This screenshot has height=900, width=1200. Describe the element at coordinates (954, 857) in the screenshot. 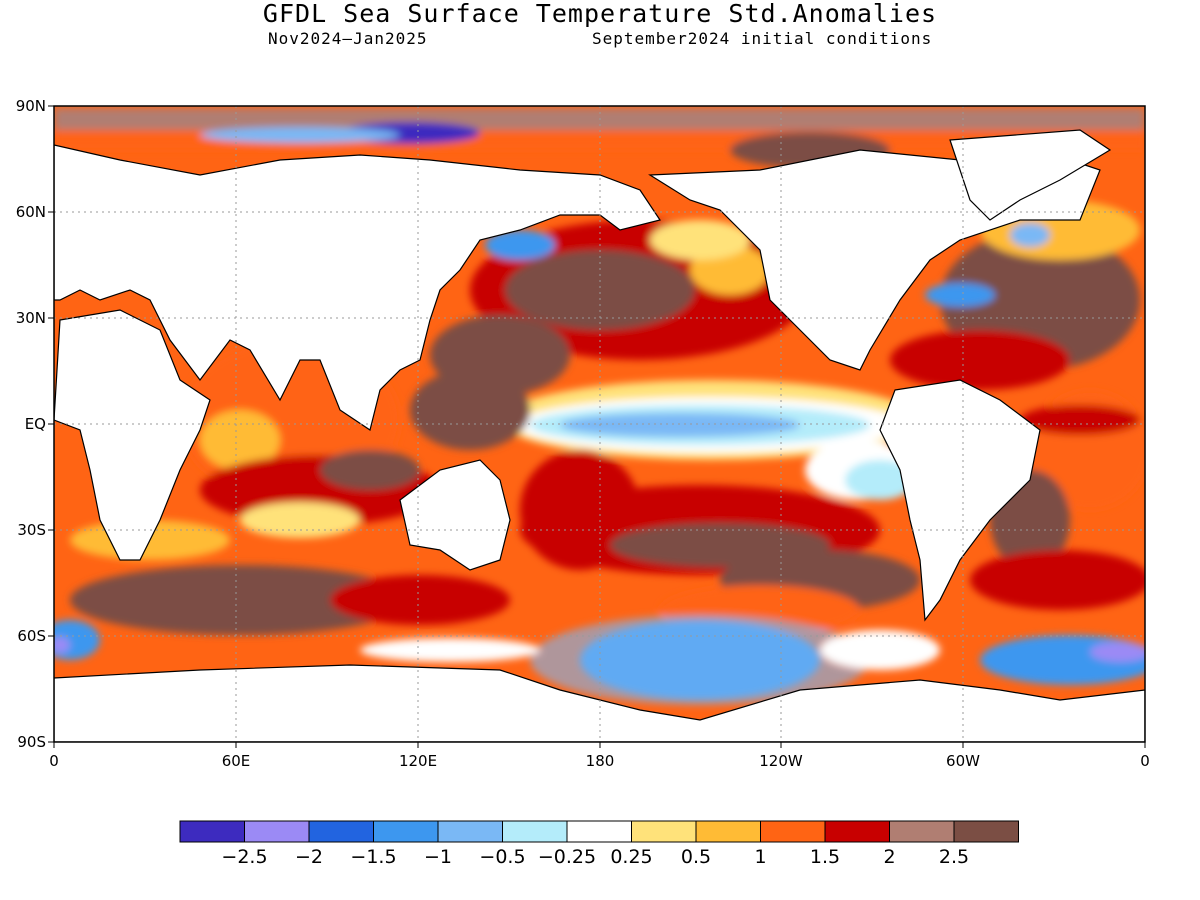

I see `colorbar-tick-label: 2.5` at that location.